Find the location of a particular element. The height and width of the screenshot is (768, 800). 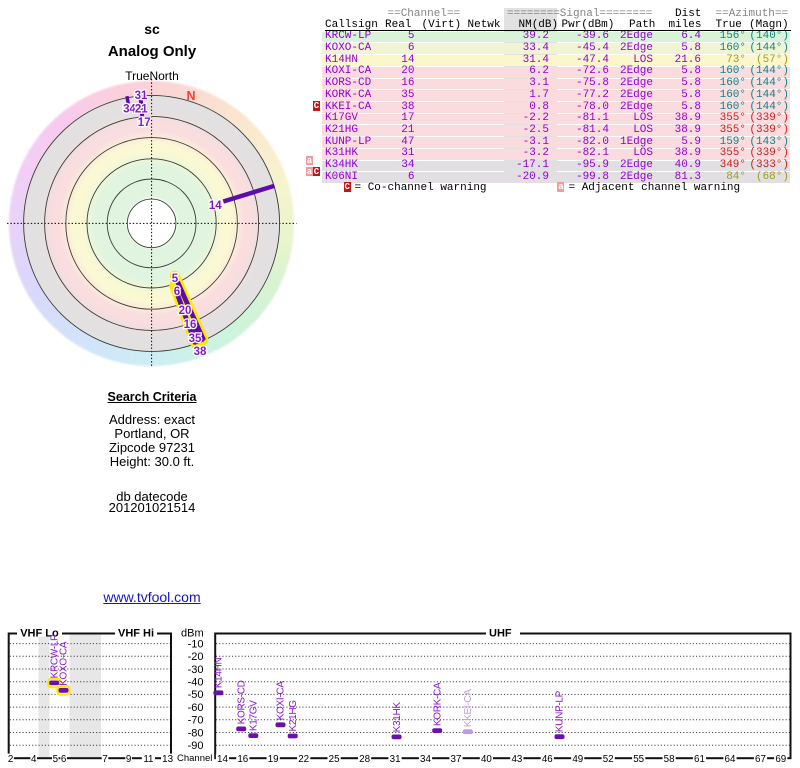

svg-text: KORK-CA is located at coordinates (437, 704).